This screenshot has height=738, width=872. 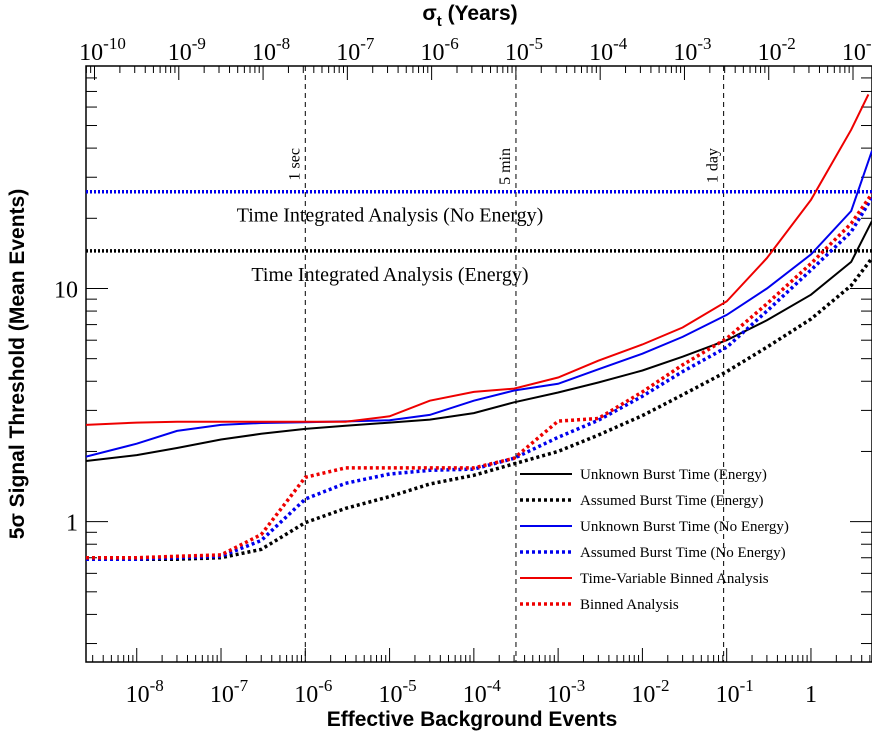 What do you see at coordinates (325, 685) in the screenshot?
I see `x-tick-label-exp: -6` at bounding box center [325, 685].